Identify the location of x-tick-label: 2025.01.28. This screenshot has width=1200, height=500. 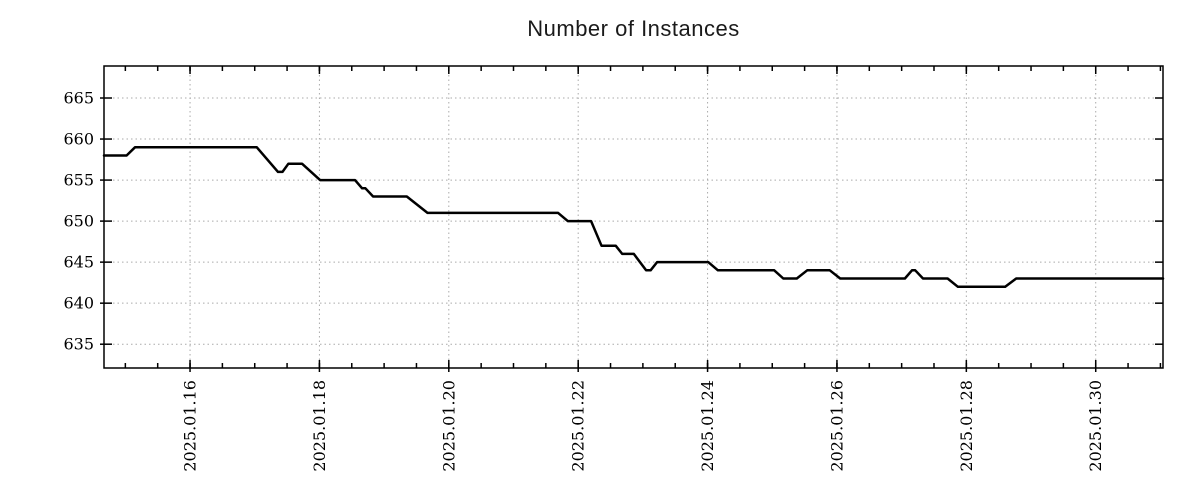
(966, 426).